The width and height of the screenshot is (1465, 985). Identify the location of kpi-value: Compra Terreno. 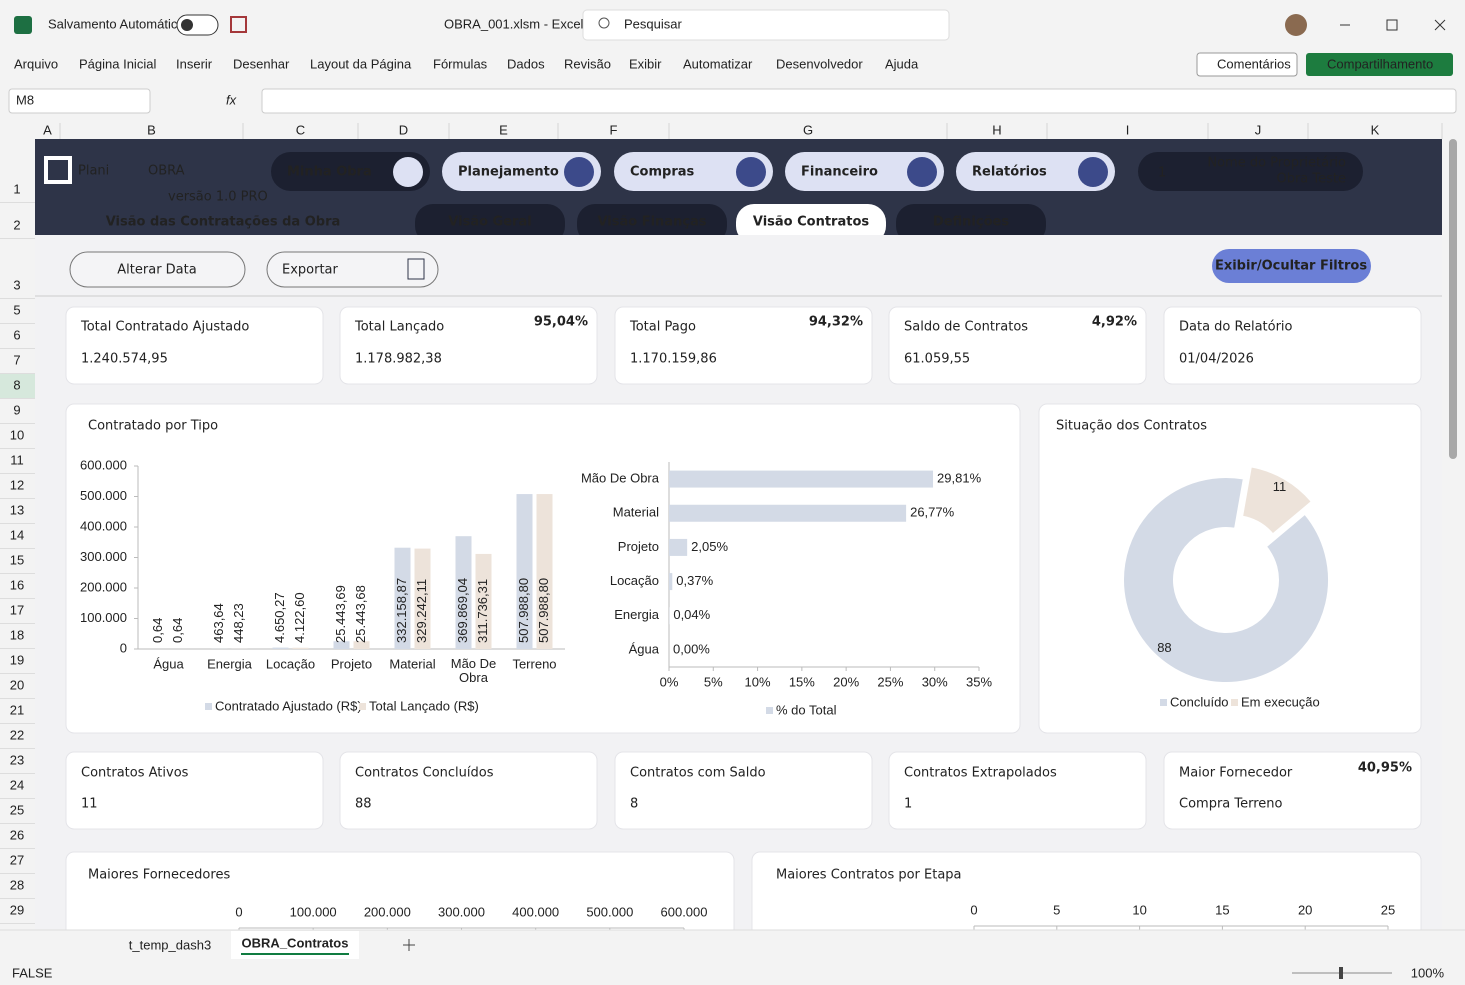
(1231, 804).